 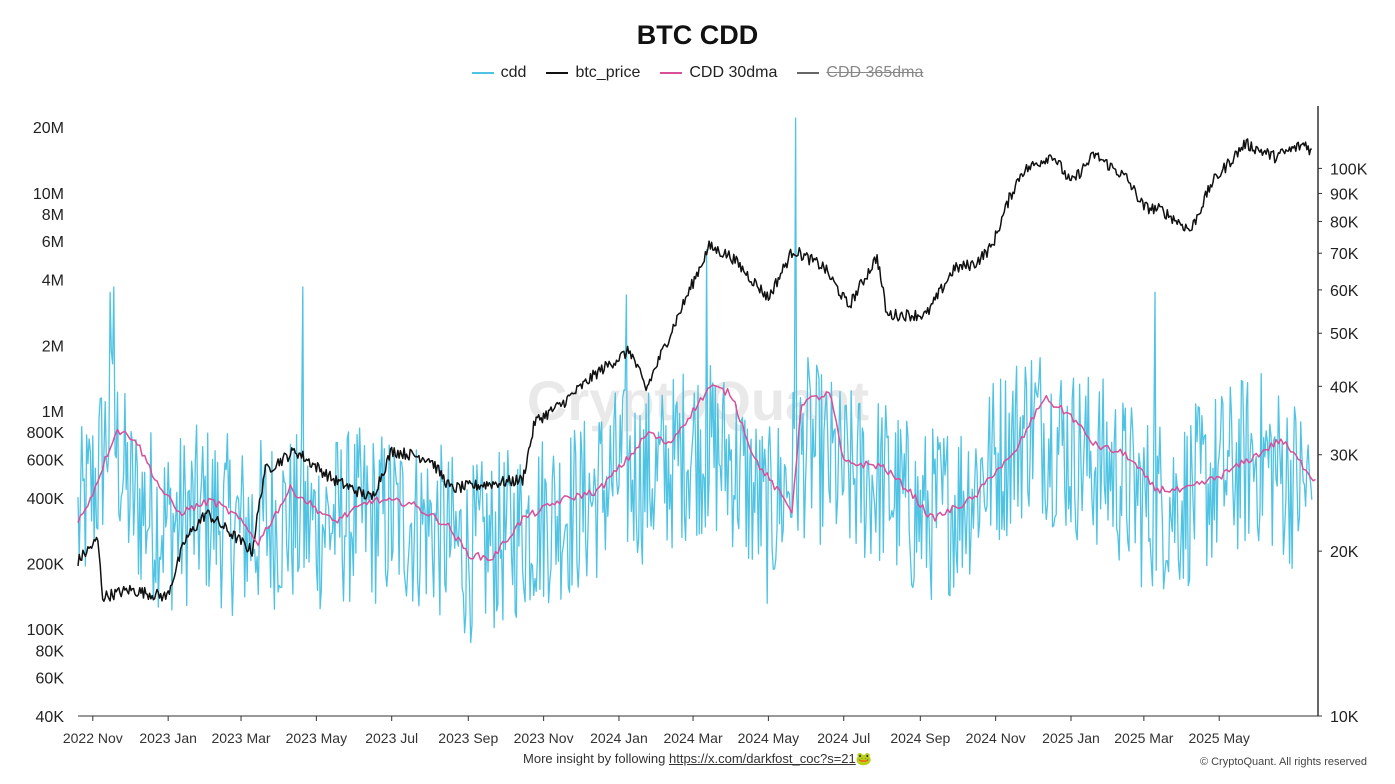 I want to click on y-right-tick-label: 90K, so click(x=1344, y=194).